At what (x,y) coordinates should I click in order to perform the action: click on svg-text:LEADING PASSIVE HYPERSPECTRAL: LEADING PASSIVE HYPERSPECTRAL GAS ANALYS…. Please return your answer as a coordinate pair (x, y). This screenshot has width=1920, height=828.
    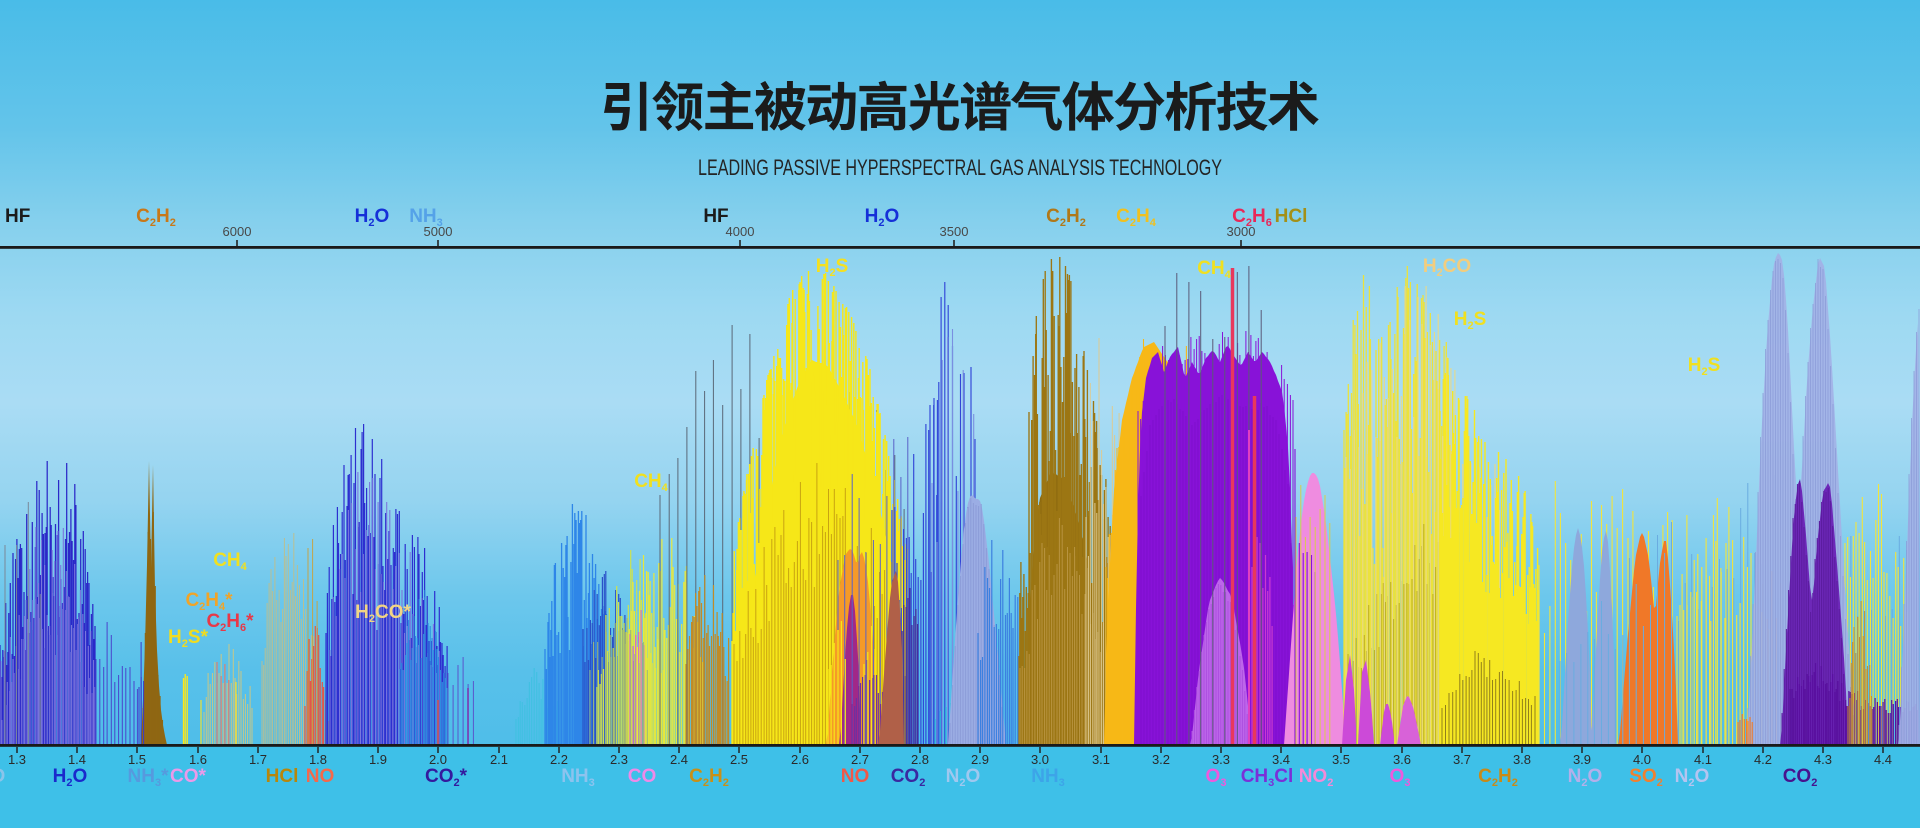
    Looking at the image, I should click on (960, 167).